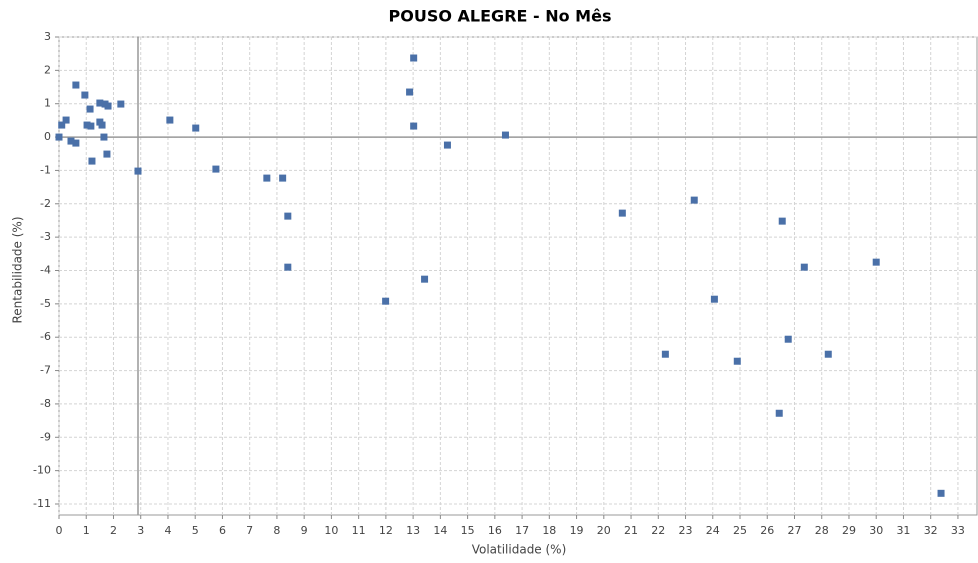  What do you see at coordinates (386, 530) in the screenshot?
I see `x-tick-label: 12` at bounding box center [386, 530].